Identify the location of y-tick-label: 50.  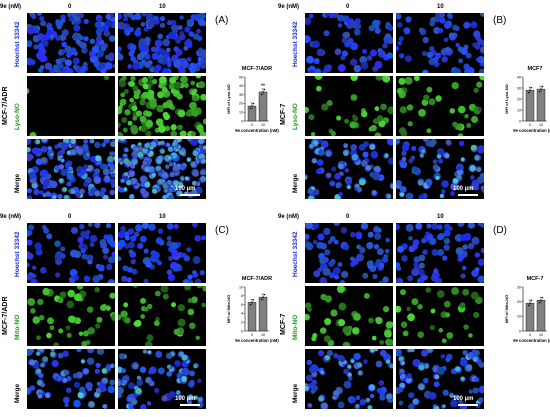
(241, 77).